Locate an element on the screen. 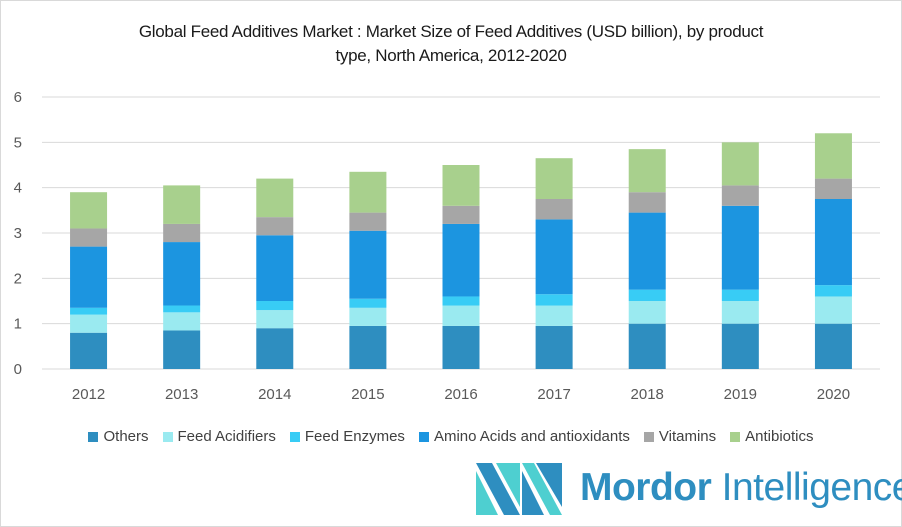 This screenshot has width=902, height=527. chart-title-line-2: type, North America, 2012-2020 is located at coordinates (451, 55).